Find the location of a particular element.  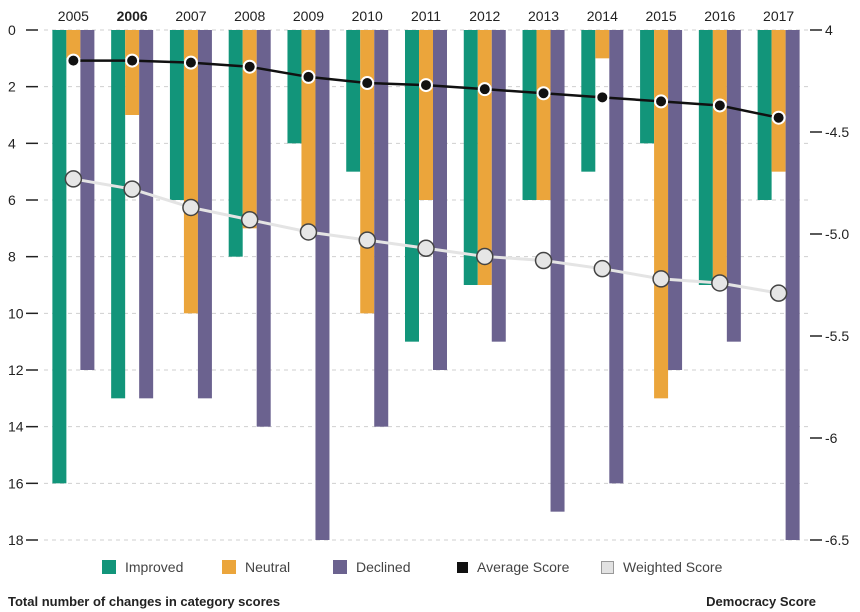

bar-neutral-2005 is located at coordinates (73, 44).